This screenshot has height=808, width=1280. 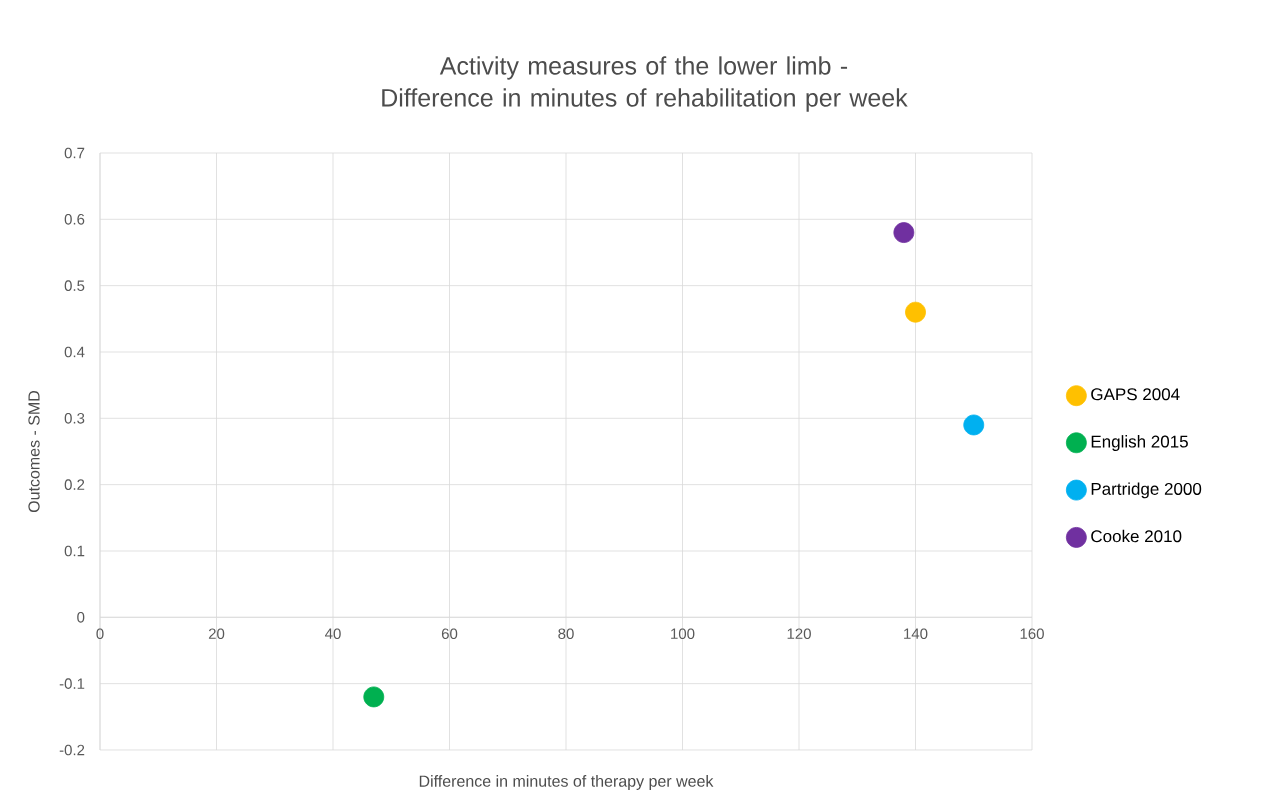 I want to click on y-tick-label: 0.2, so click(x=74, y=484).